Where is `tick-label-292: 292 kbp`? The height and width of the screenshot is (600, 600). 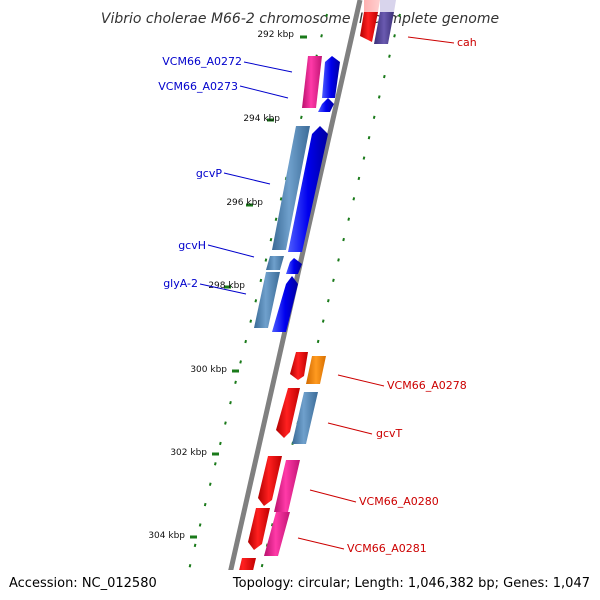 tick-label-292: 292 kbp is located at coordinates (275, 35).